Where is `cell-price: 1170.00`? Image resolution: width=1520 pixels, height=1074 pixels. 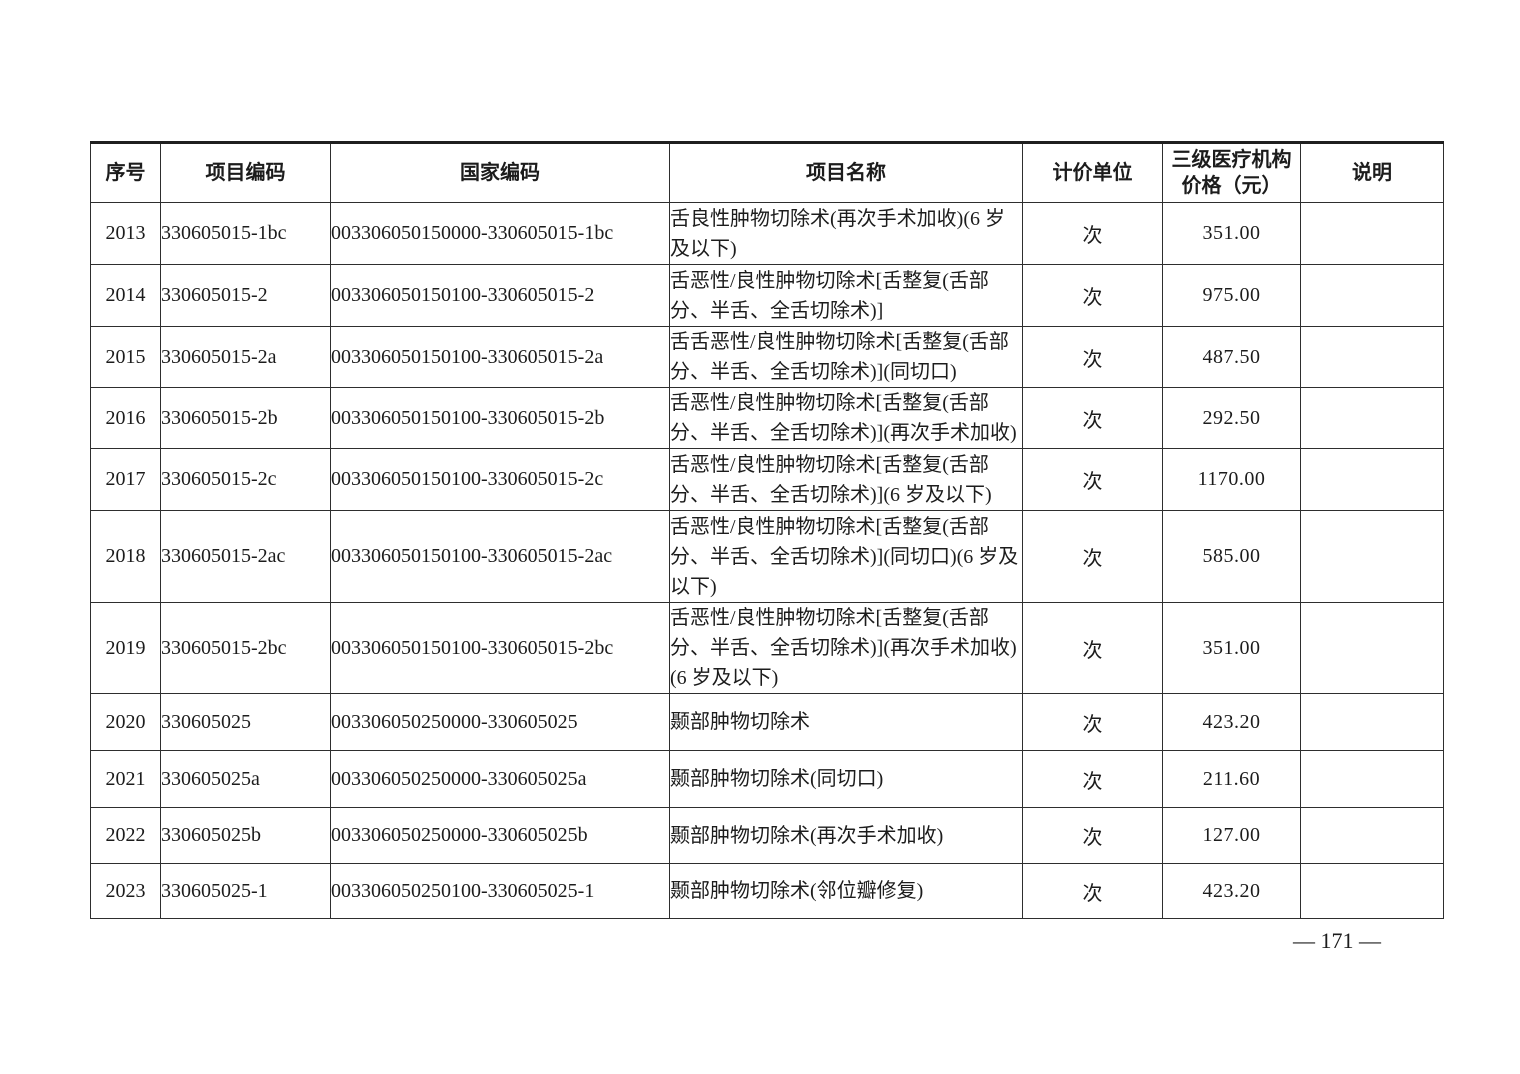
cell-price: 1170.00 is located at coordinates (1231, 479).